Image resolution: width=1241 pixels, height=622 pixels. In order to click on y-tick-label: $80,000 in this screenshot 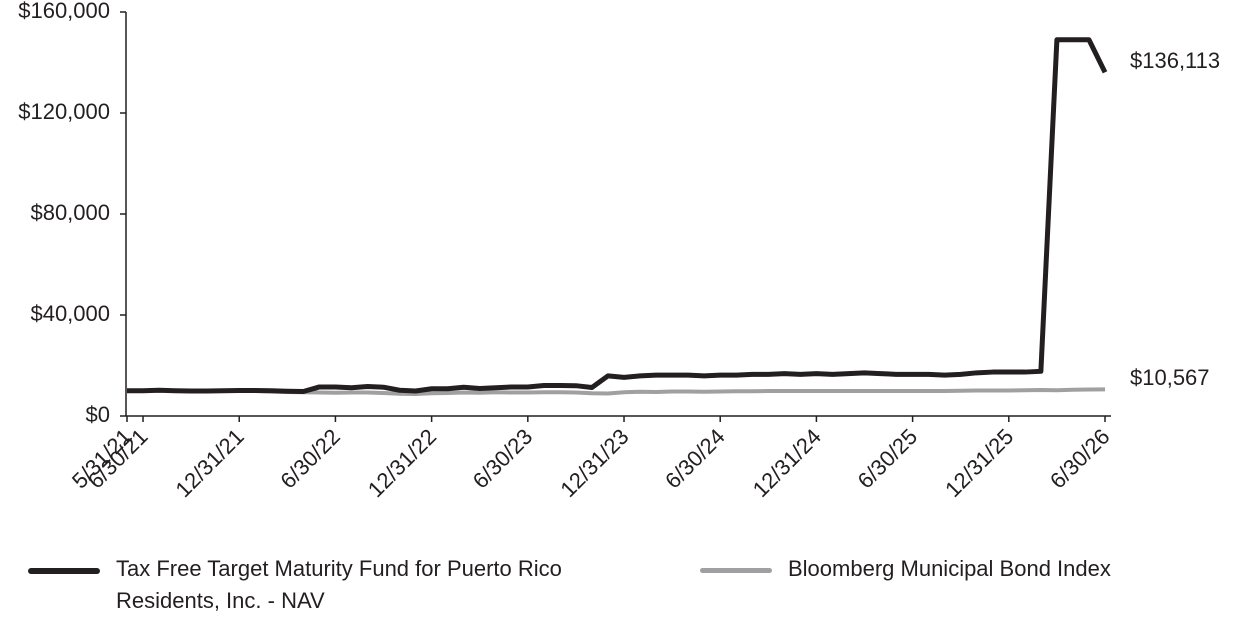, I will do `click(70, 212)`.